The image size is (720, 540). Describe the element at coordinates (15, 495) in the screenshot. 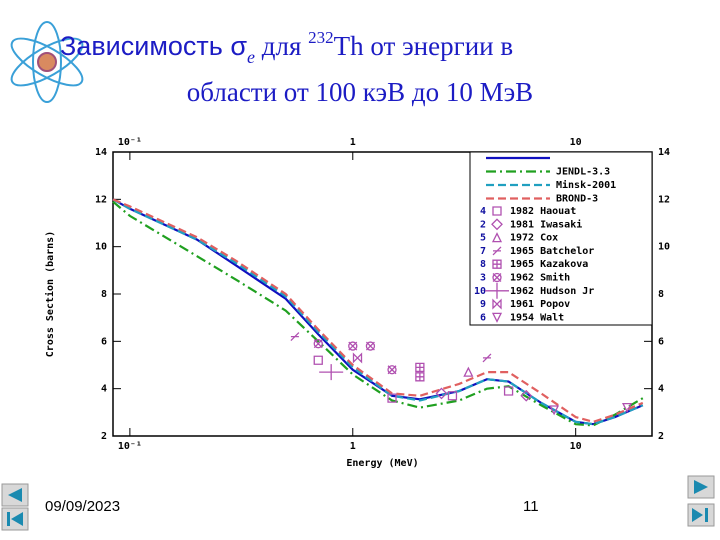

I see `nav-prev` at that location.